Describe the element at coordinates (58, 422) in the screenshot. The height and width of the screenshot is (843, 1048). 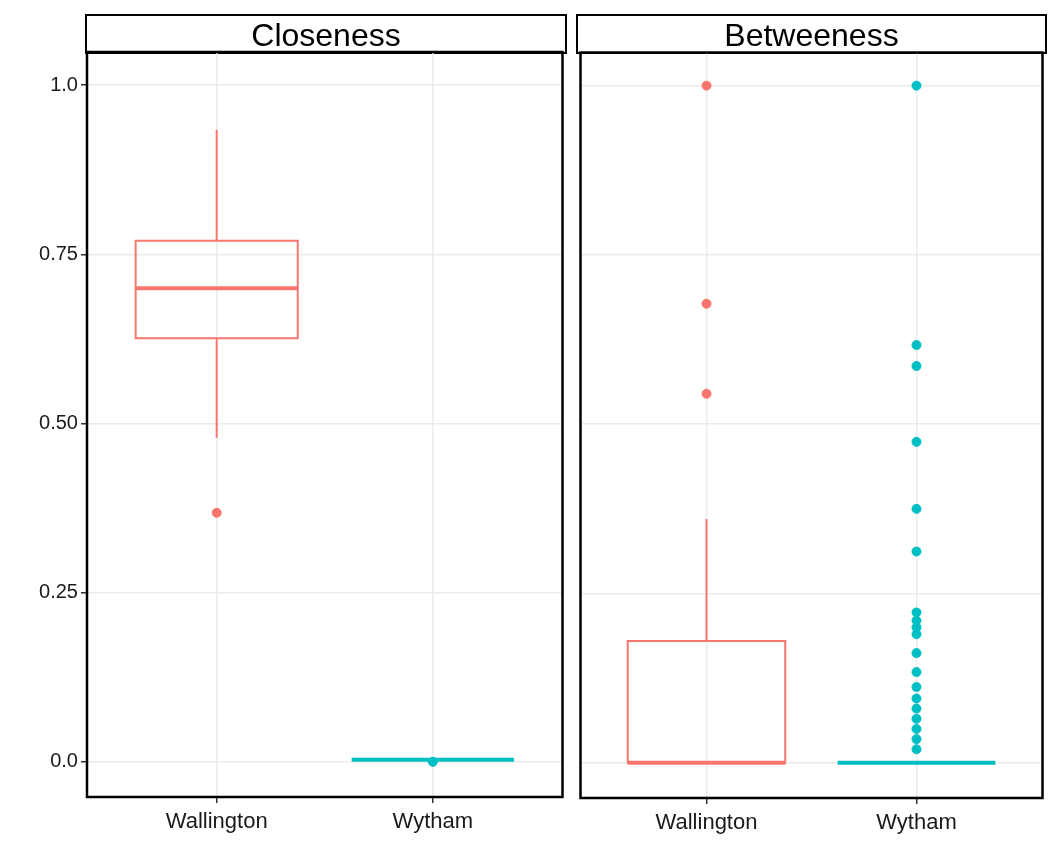
I see `y-tick-label: 0.50` at that location.